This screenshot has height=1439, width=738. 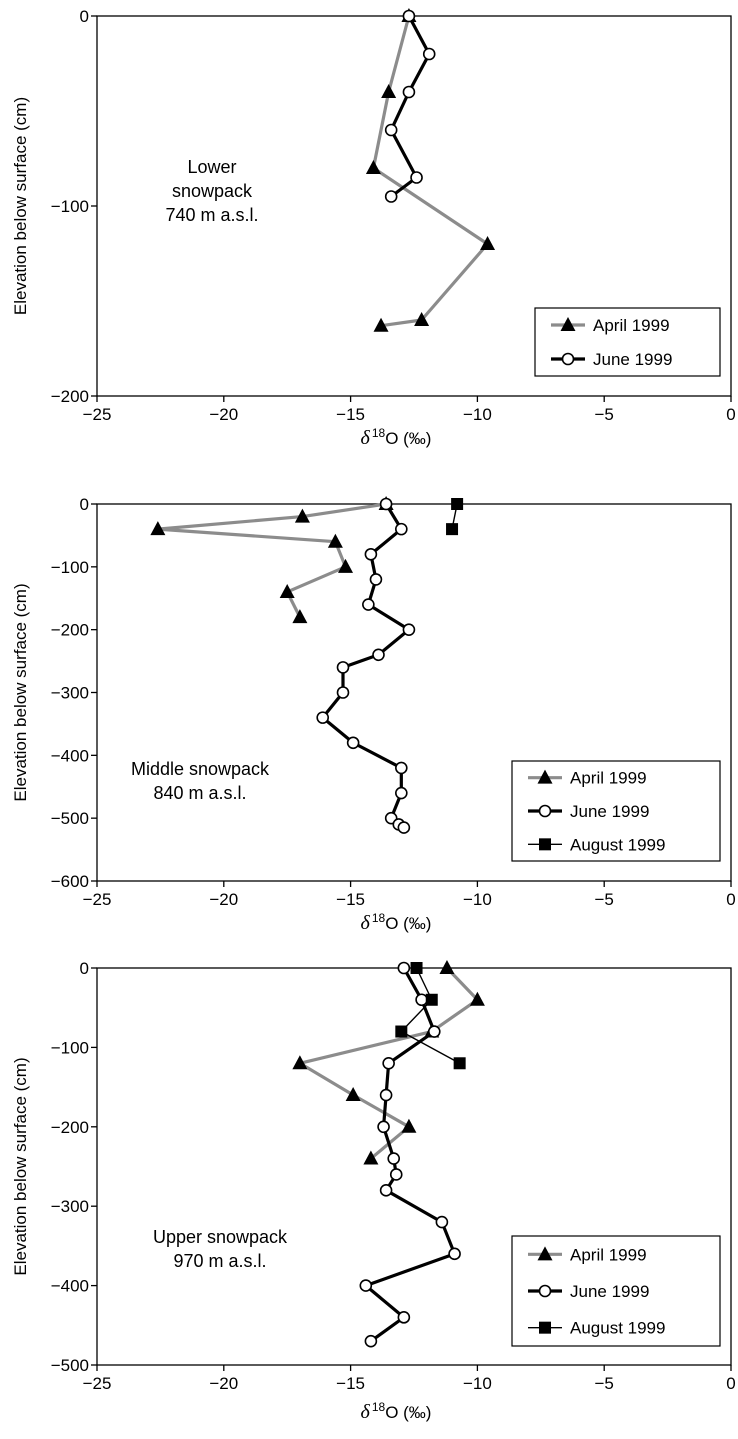 What do you see at coordinates (212, 191) in the screenshot?
I see `panel-annotation: snowpack` at bounding box center [212, 191].